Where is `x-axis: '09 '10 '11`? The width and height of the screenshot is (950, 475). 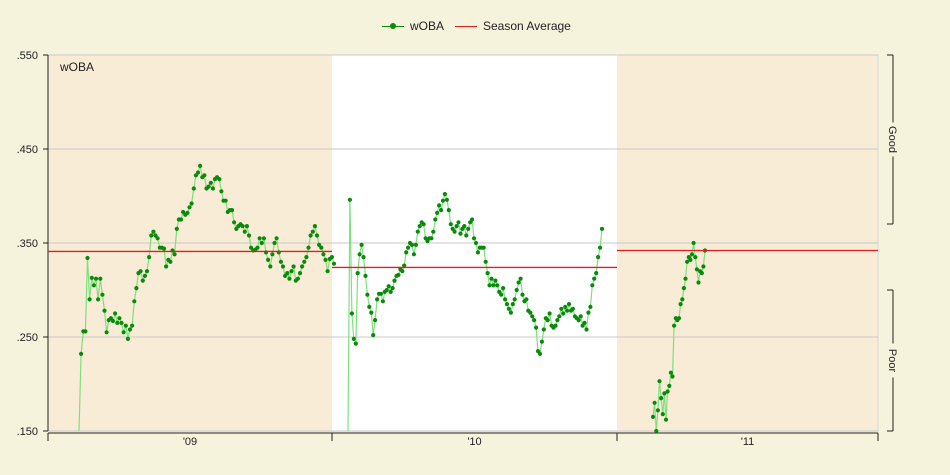
x-axis: '09 '10 '11 is located at coordinates (463, 440).